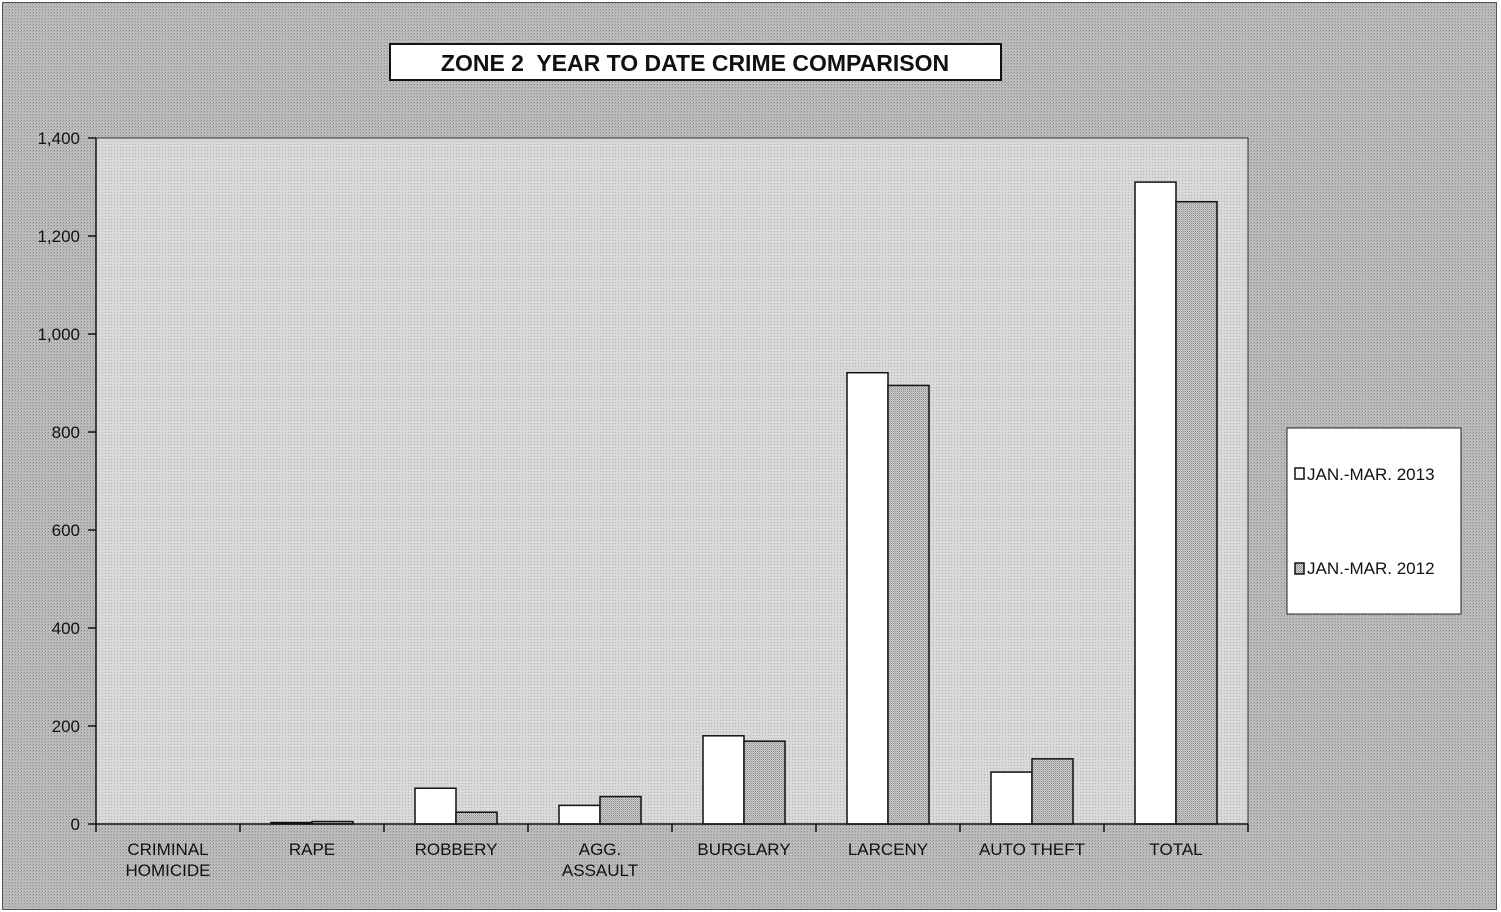 The height and width of the screenshot is (912, 1501). Describe the element at coordinates (1299, 473) in the screenshot. I see `legend-swatch-2013` at that location.